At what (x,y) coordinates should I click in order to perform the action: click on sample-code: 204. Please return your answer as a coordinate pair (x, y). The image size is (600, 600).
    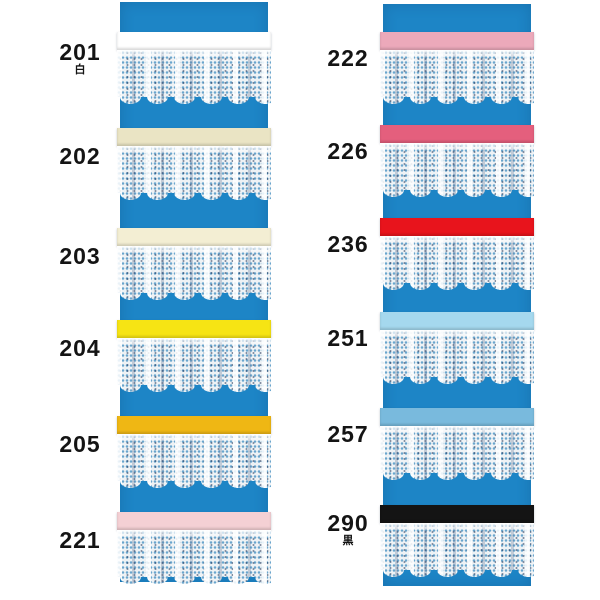
    Looking at the image, I should click on (80, 348).